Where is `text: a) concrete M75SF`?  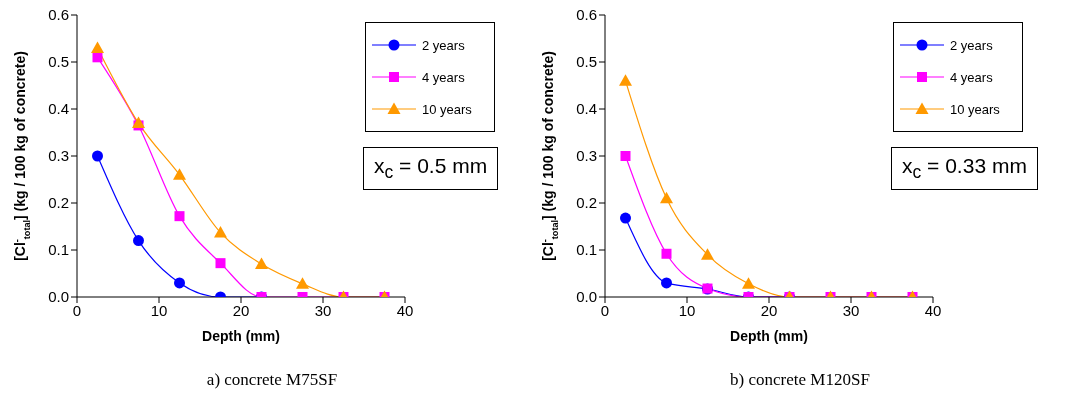 text: a) concrete M75SF is located at coordinates (272, 380).